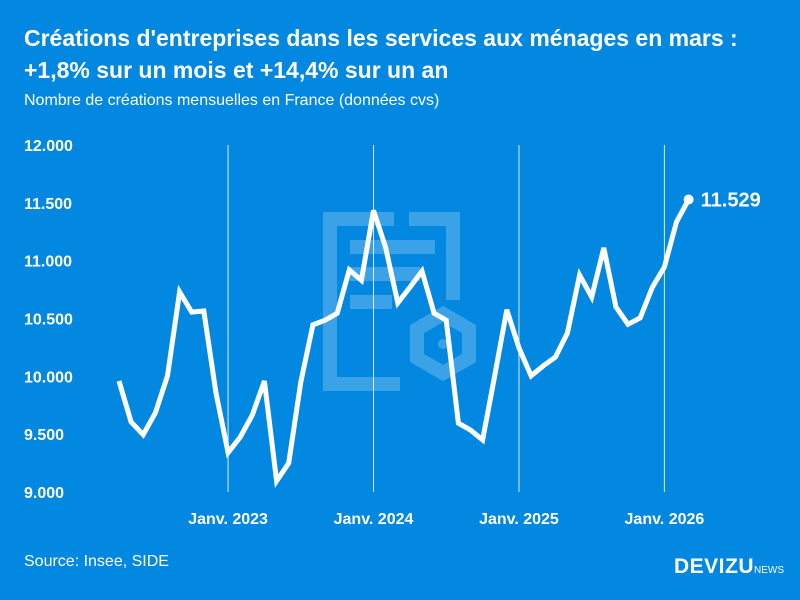 This screenshot has width=800, height=600. I want to click on watermark-logo-icon, so click(399, 301).